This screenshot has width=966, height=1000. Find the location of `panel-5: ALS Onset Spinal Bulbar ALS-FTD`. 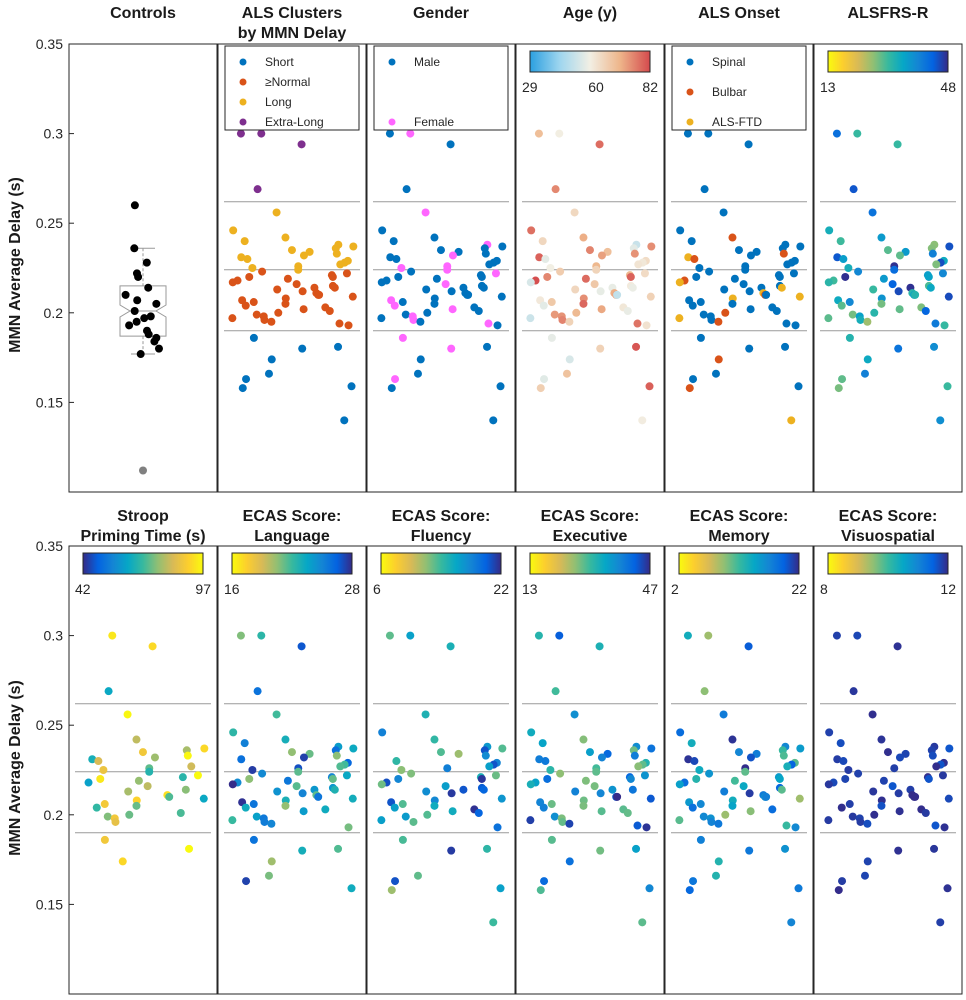

panel-5: ALS Onset Spinal Bulbar ALS-FTD is located at coordinates (739, 249).